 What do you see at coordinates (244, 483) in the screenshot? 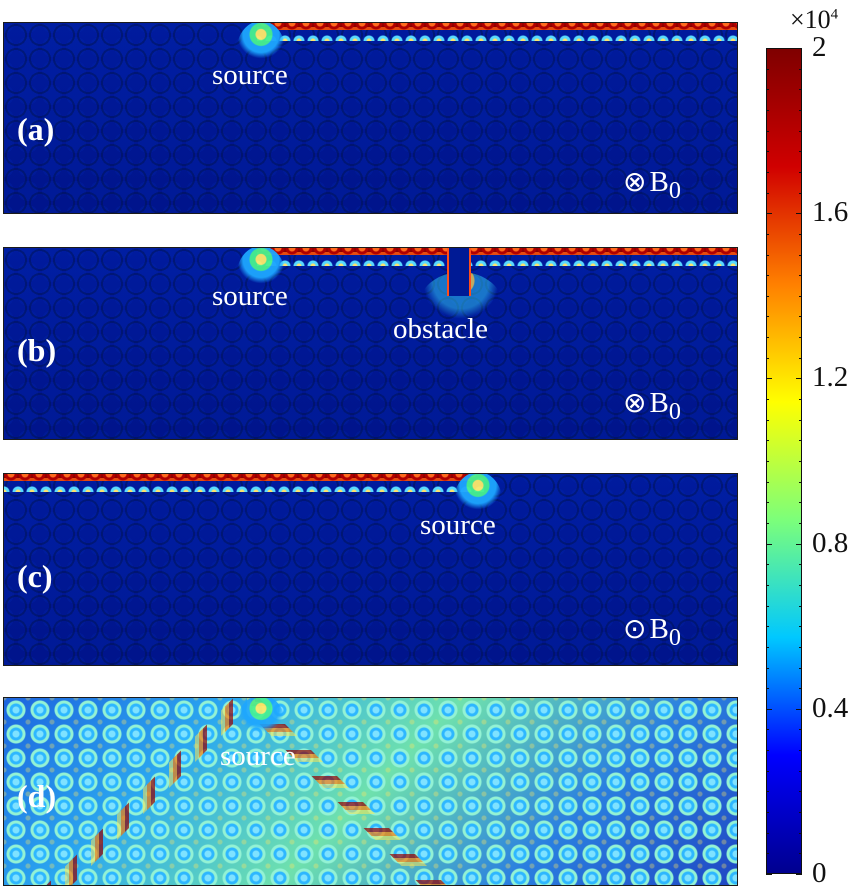
I see `top-edge-wave-c` at bounding box center [244, 483].